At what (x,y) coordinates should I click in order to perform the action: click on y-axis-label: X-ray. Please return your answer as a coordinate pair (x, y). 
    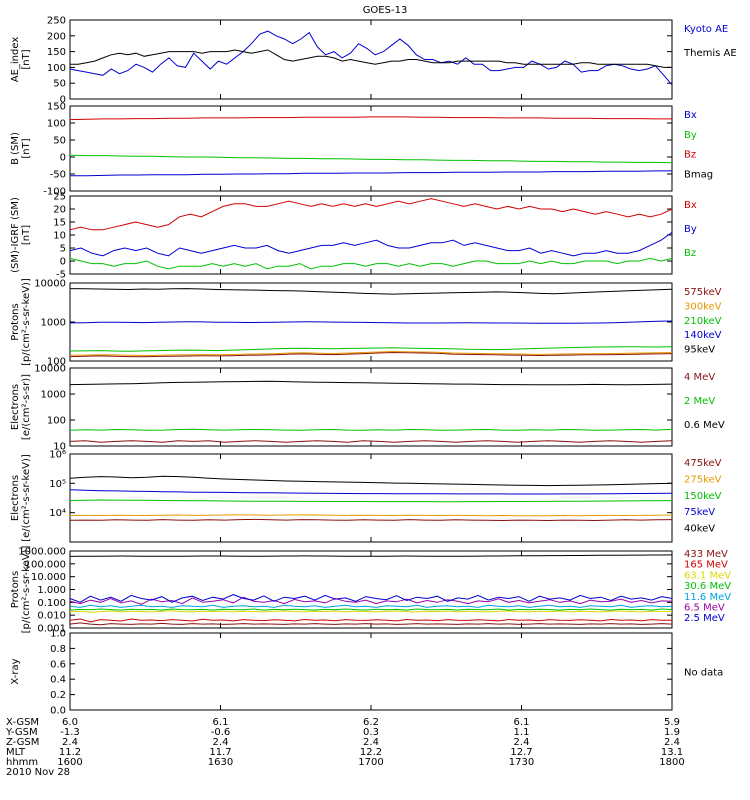
    Looking at the image, I should click on (15, 671).